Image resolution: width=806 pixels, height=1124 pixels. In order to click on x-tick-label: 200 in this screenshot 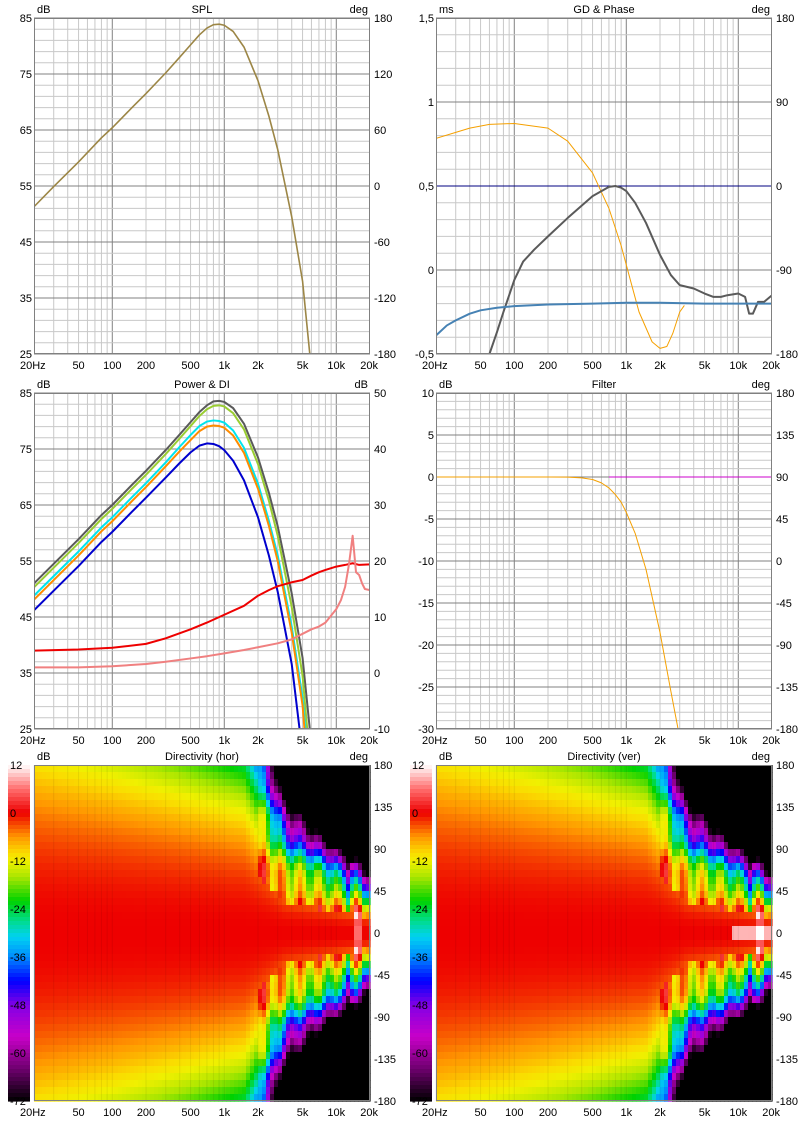, I will do `click(548, 741)`.